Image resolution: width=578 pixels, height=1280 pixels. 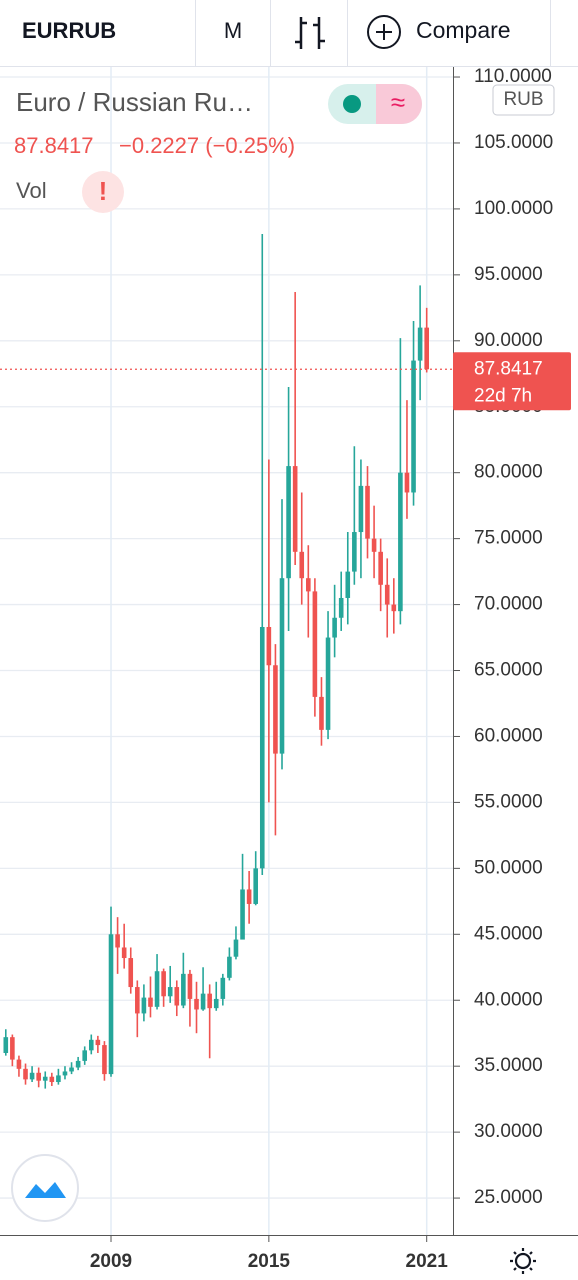 What do you see at coordinates (508, 1131) in the screenshot?
I see `y-tick-label: 30.0000` at bounding box center [508, 1131].